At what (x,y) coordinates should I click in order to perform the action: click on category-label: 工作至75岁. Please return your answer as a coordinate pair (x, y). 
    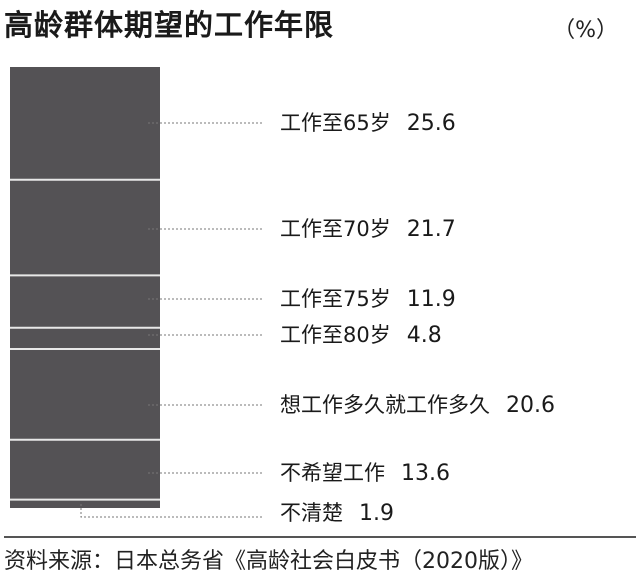
    Looking at the image, I should click on (335, 299).